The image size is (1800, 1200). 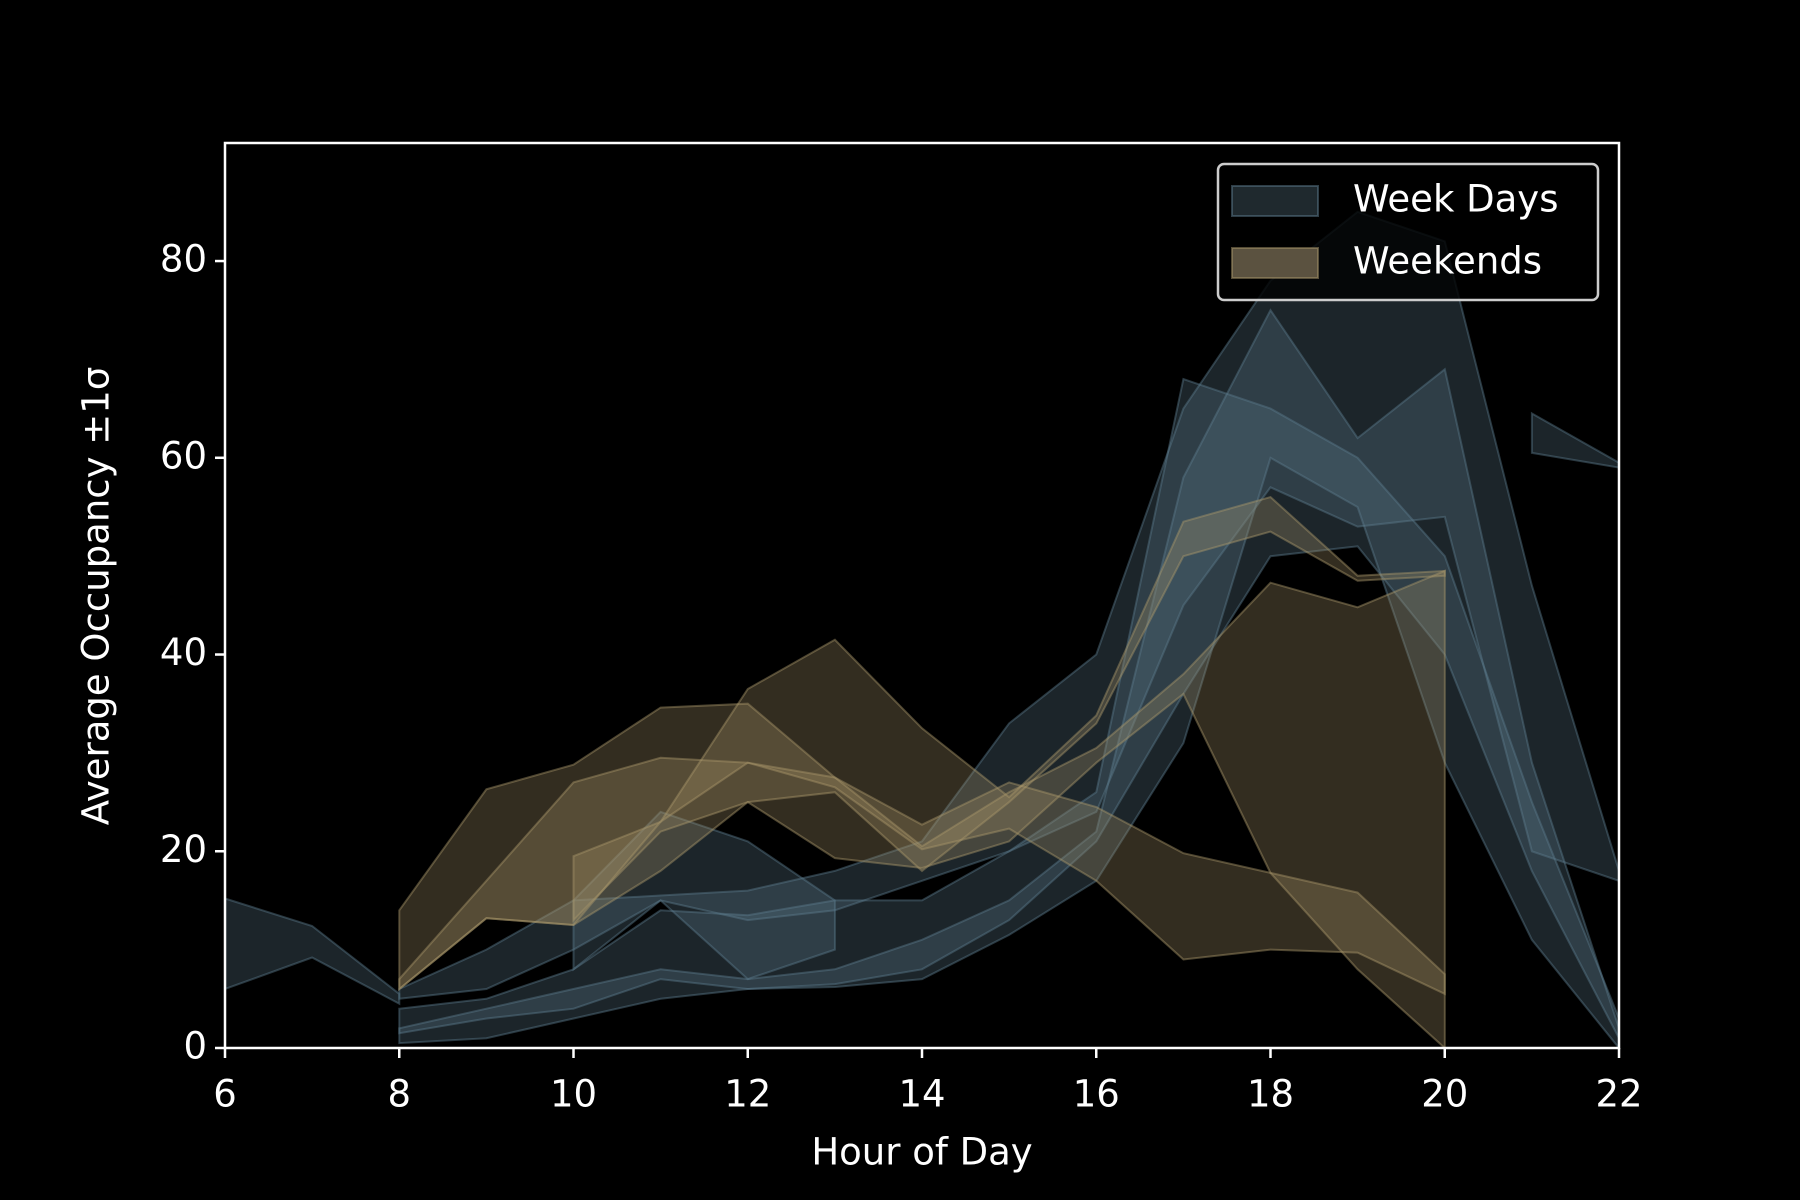 I want to click on x-tick-label: 22, so click(x=1618, y=1094).